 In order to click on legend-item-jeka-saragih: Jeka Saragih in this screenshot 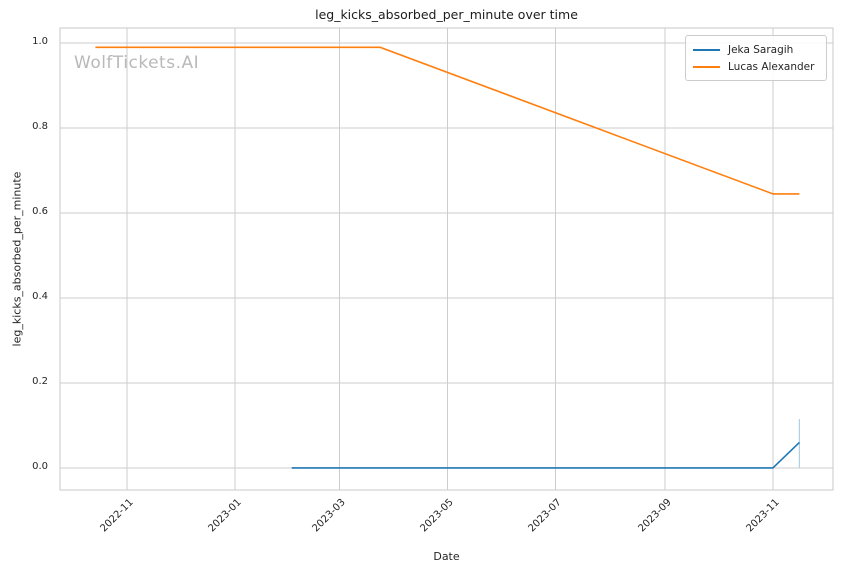, I will do `click(756, 49)`.